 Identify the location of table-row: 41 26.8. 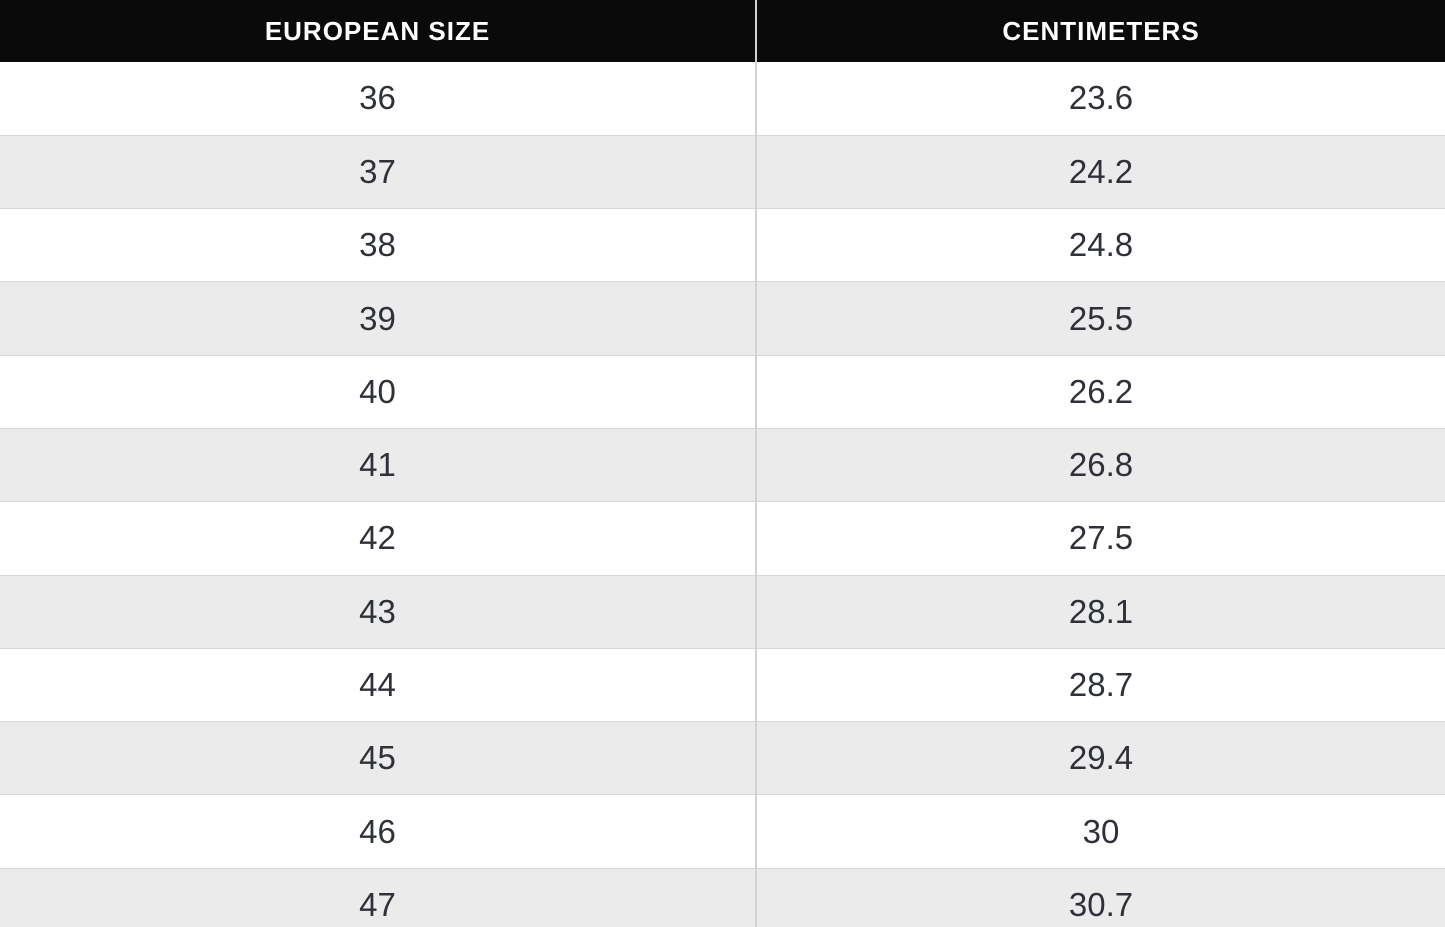
(722, 464).